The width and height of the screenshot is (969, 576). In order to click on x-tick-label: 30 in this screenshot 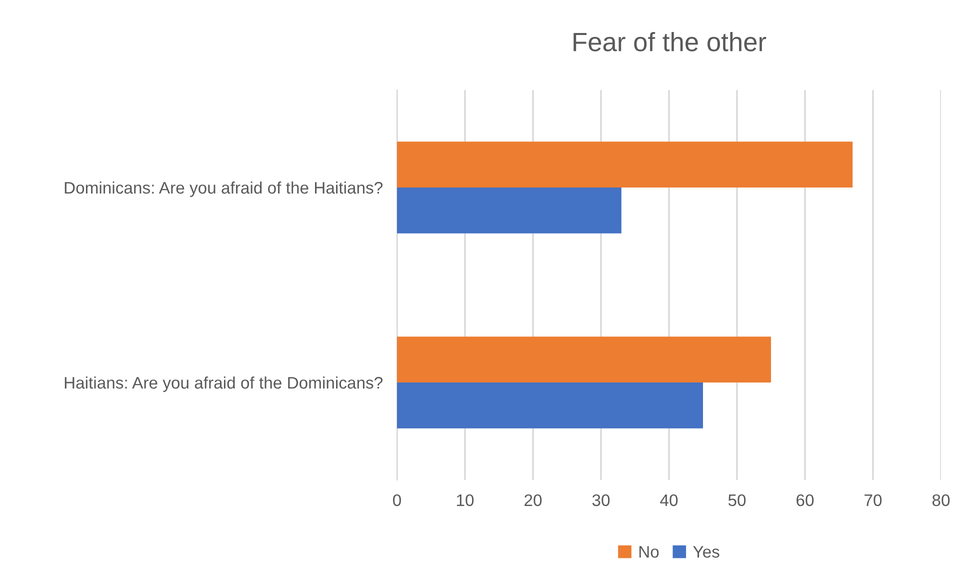, I will do `click(601, 500)`.